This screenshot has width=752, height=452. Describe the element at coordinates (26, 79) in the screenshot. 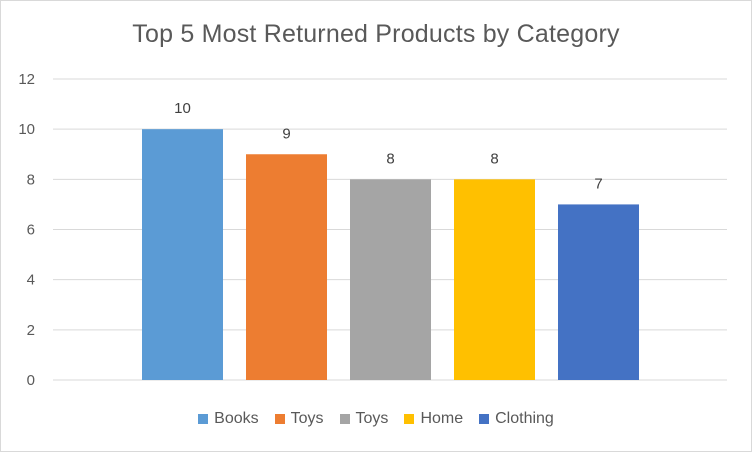

I see `y-tick-label: 12` at that location.